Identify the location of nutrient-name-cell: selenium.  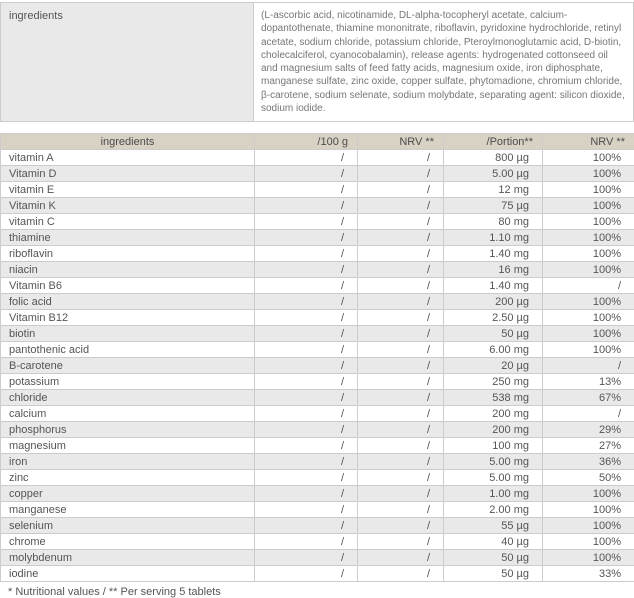
(128, 526).